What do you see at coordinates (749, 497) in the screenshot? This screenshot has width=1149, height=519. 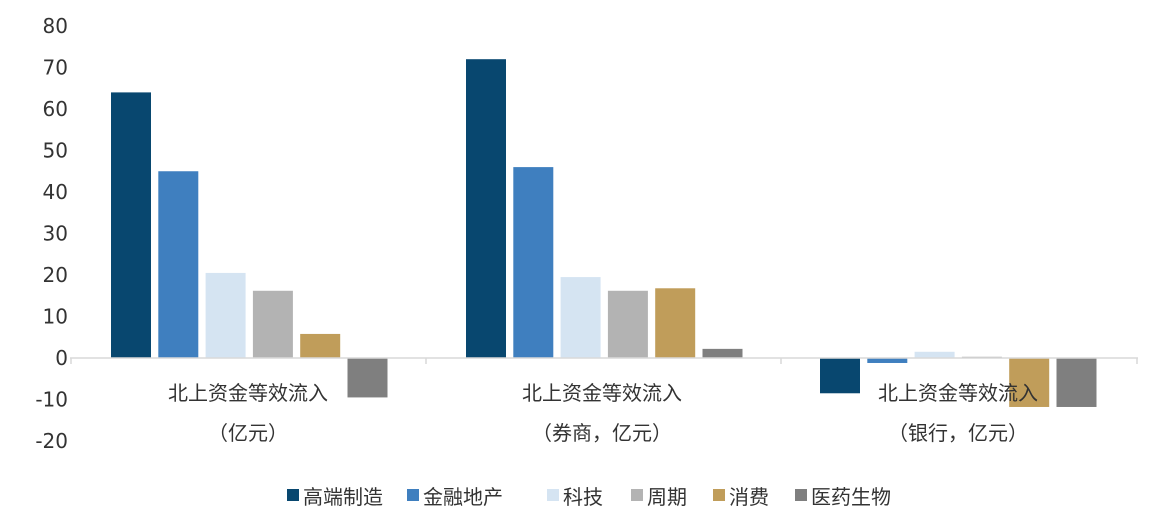 I see `legend-label: 消费` at bounding box center [749, 497].